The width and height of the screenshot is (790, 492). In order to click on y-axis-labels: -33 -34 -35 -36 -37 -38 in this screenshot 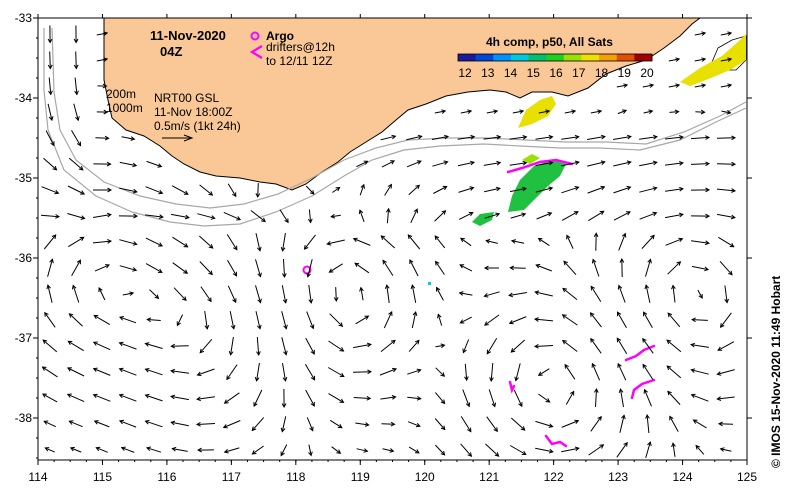, I will do `click(24, 218)`.